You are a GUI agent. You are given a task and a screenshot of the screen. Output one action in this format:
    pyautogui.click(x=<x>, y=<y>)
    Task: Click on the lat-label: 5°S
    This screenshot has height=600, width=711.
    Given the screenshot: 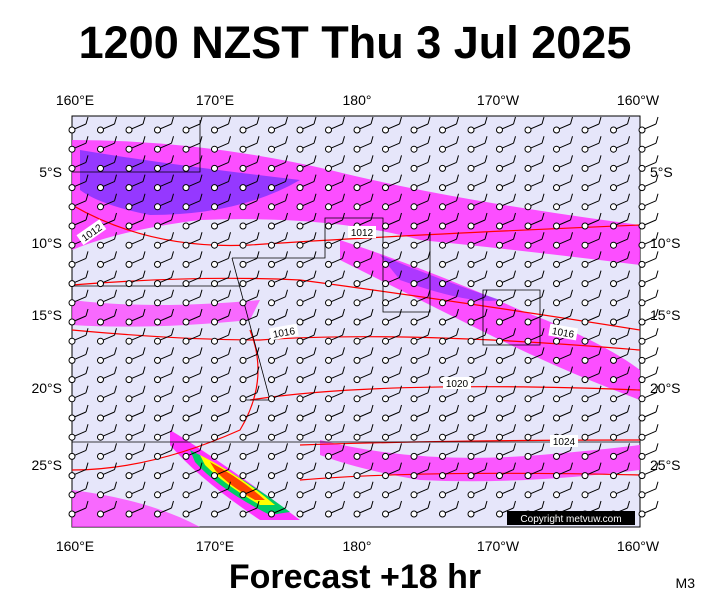 What is the action you would take?
    pyautogui.click(x=661, y=172)
    